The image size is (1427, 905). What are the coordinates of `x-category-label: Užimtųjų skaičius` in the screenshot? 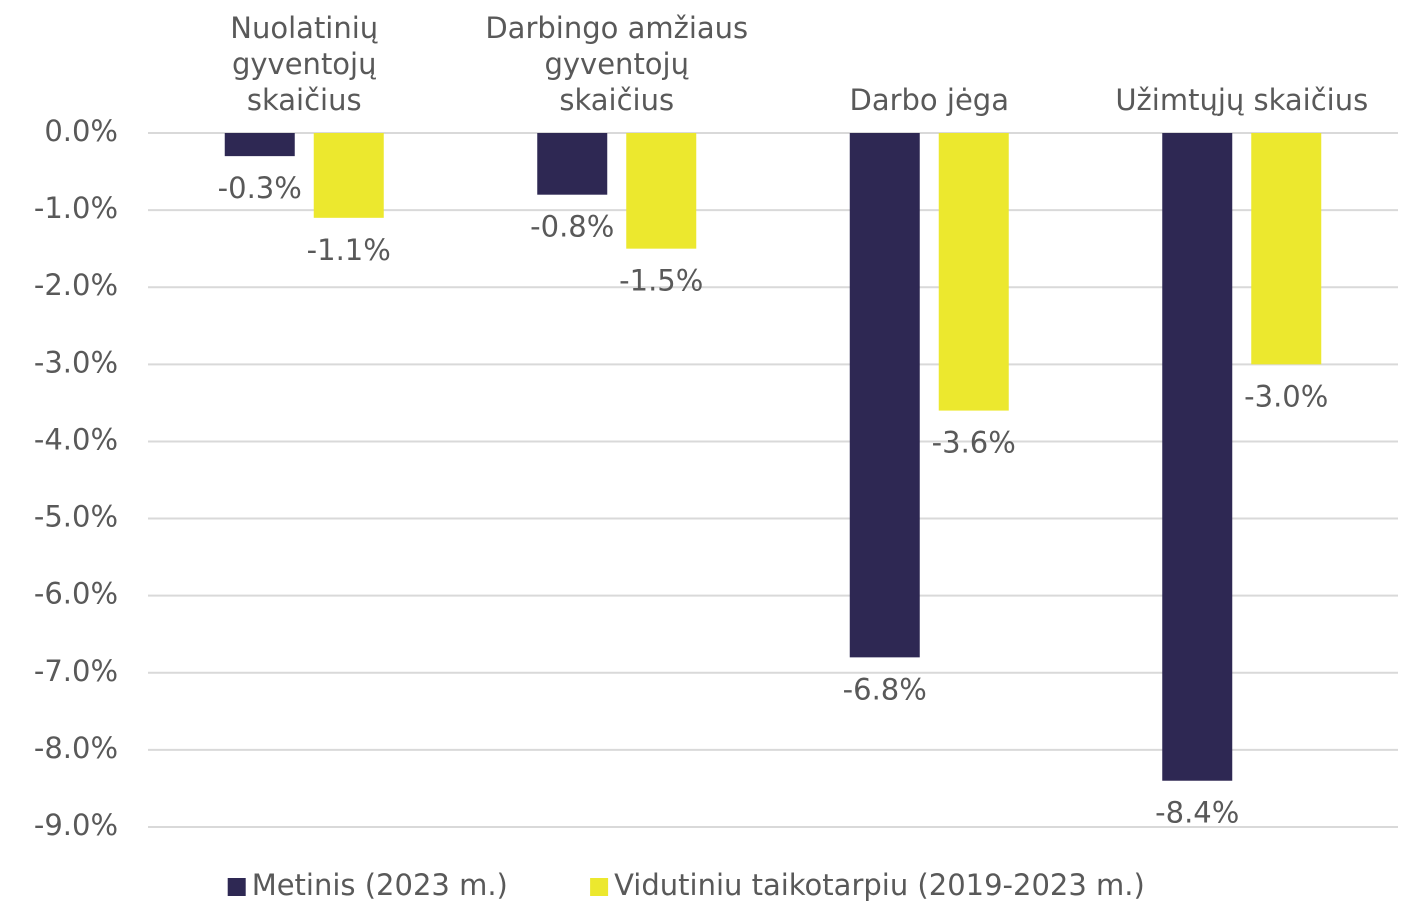 It's located at (1242, 100).